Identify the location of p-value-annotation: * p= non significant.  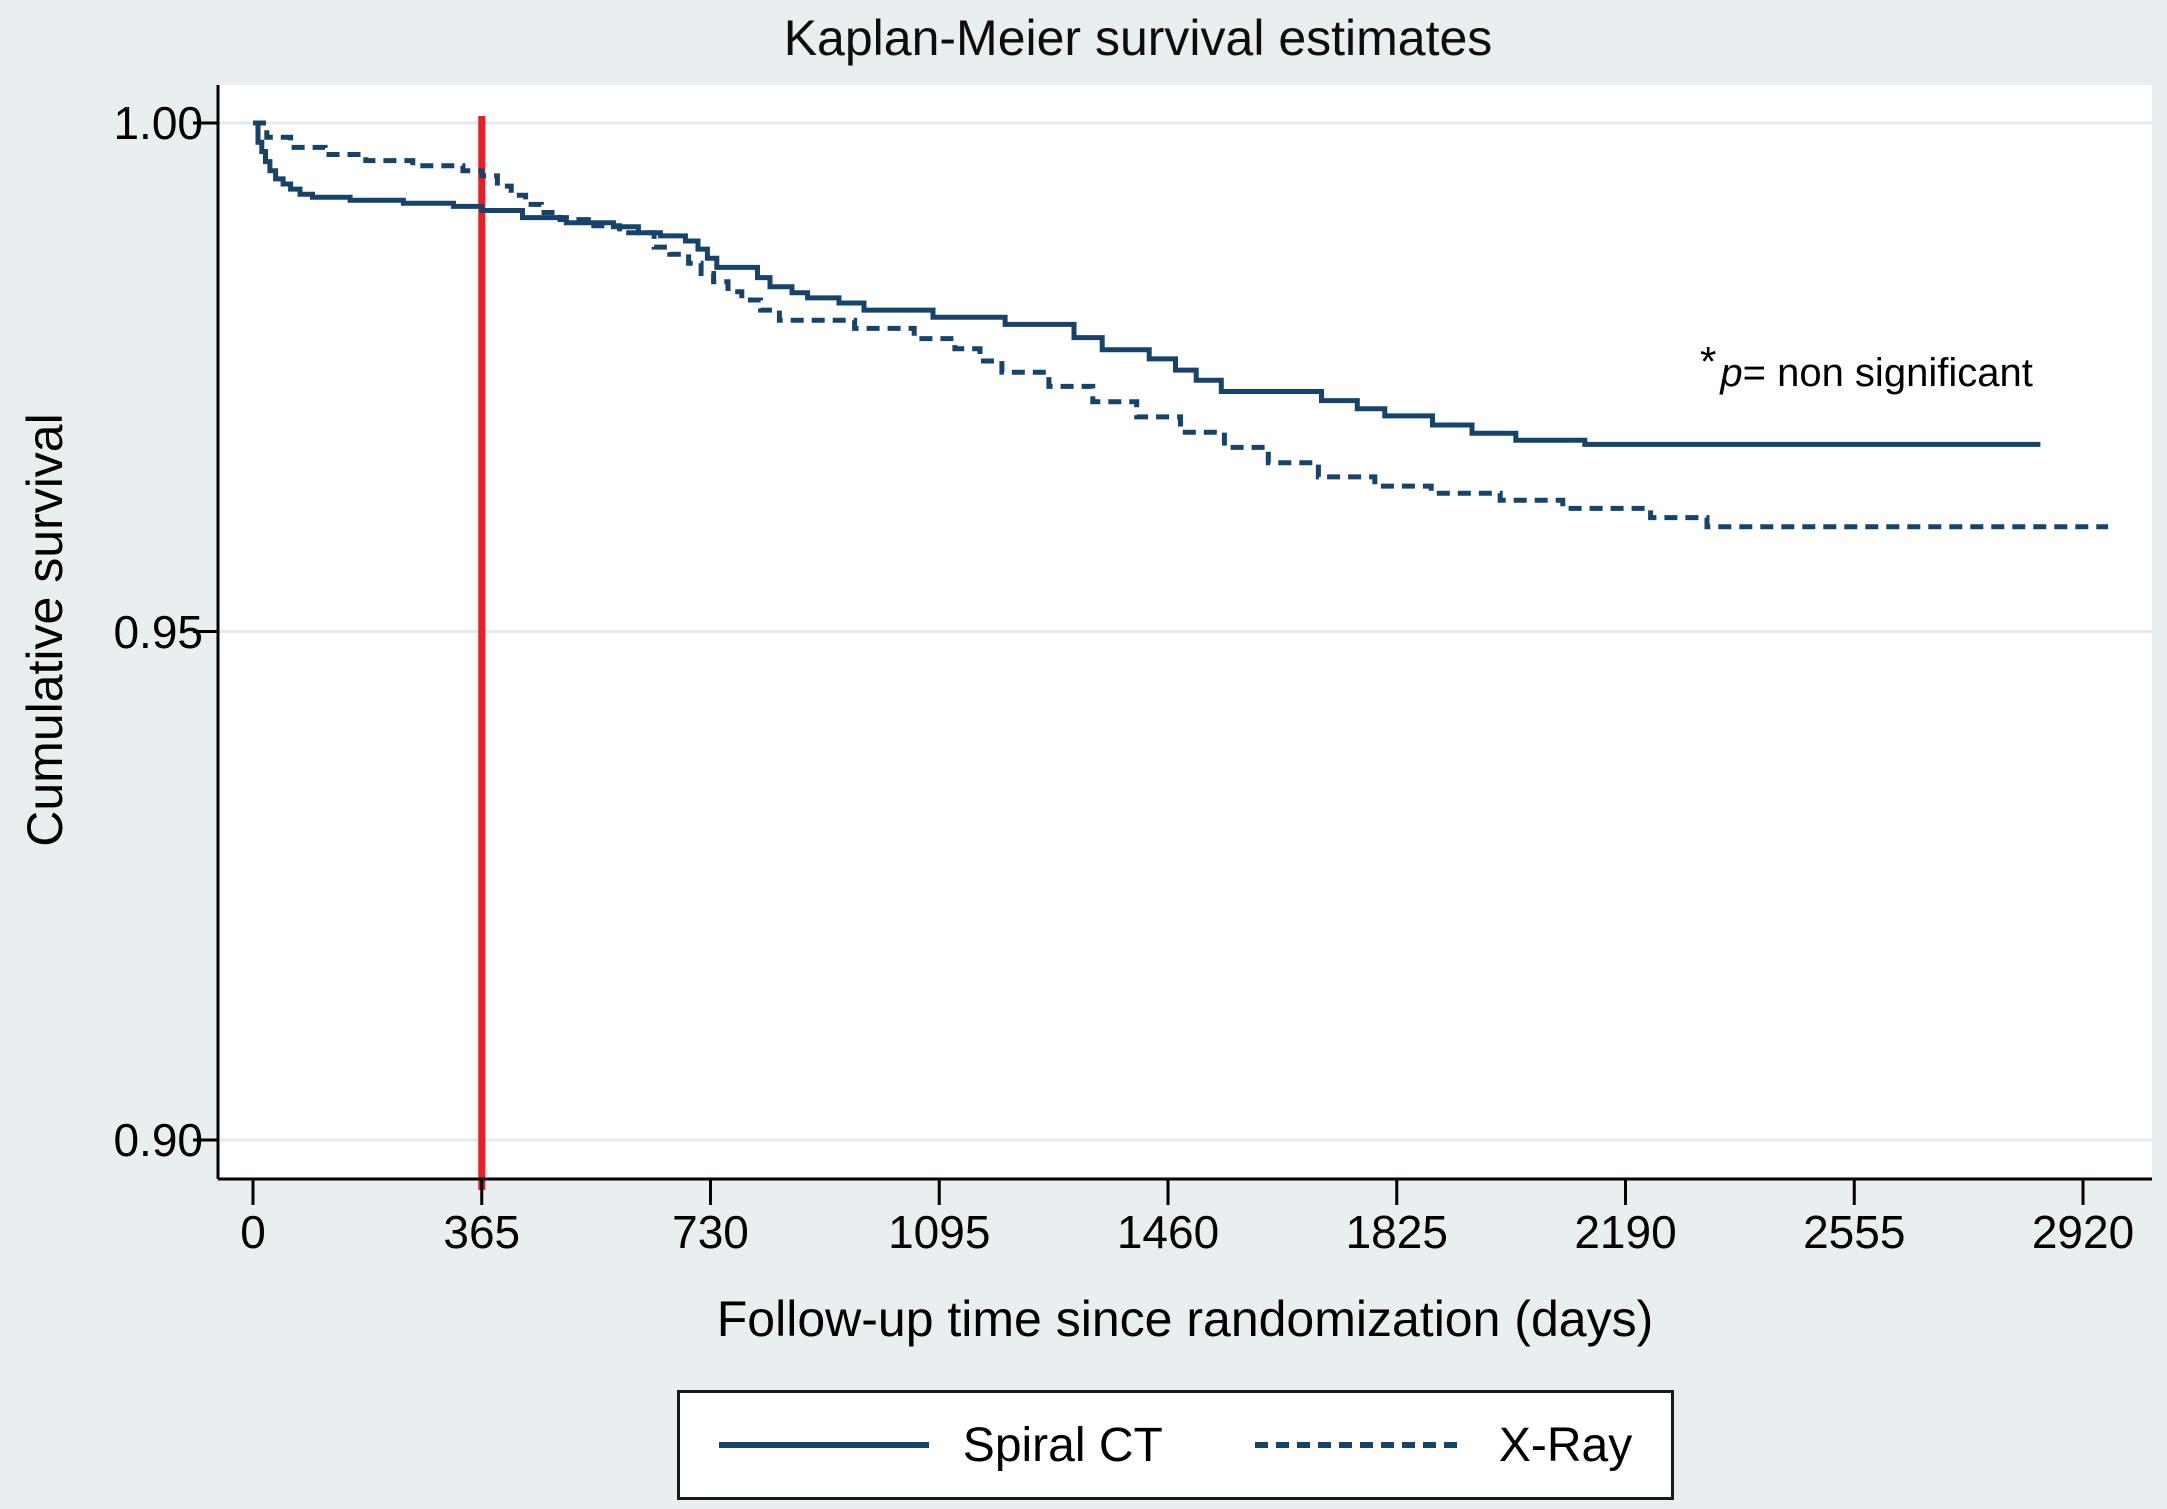
(1866, 367).